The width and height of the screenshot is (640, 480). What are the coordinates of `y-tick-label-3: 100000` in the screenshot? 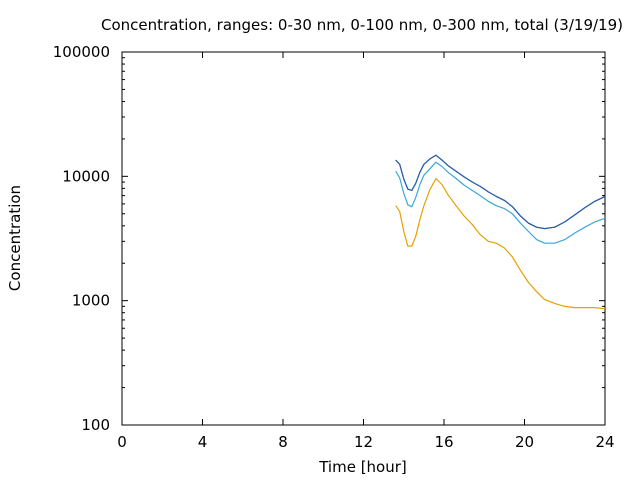 It's located at (81, 52).